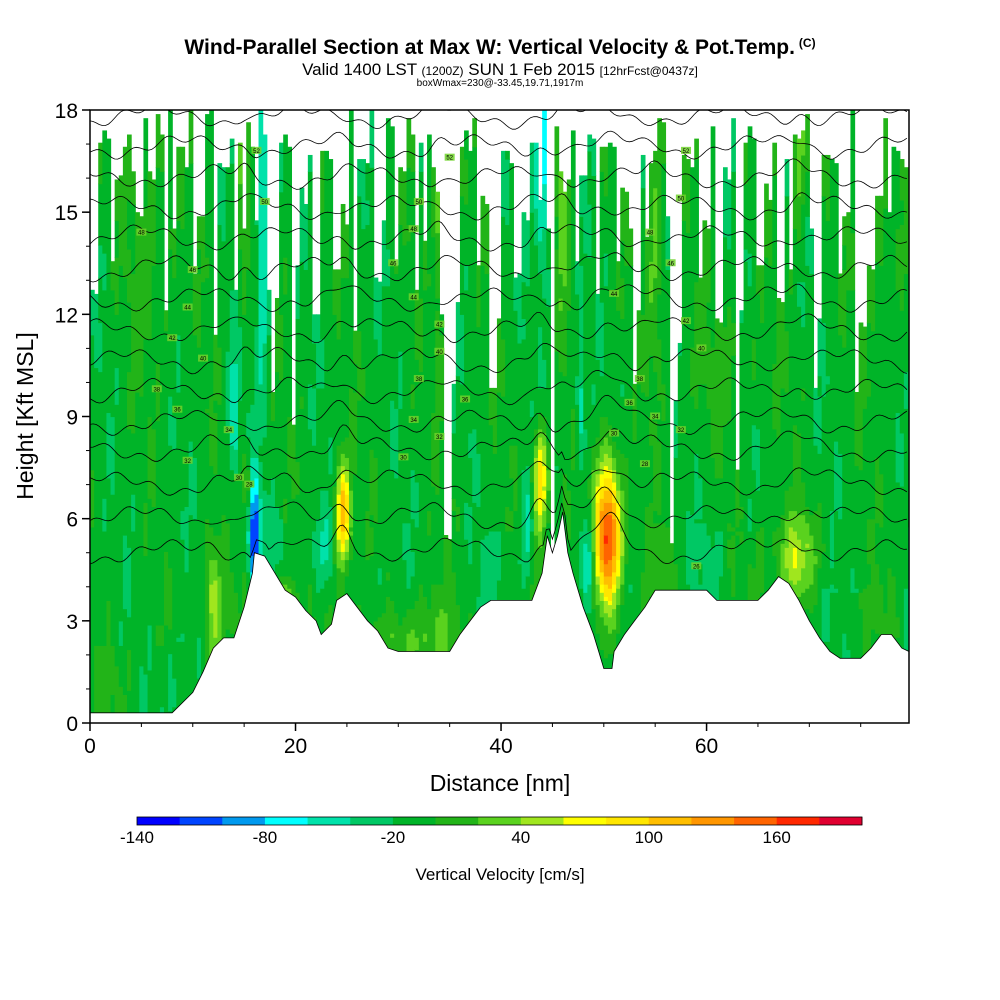 Image resolution: width=1000 pixels, height=1000 pixels. What do you see at coordinates (265, 837) in the screenshot?
I see `colorbar-tick-label: -80` at bounding box center [265, 837].